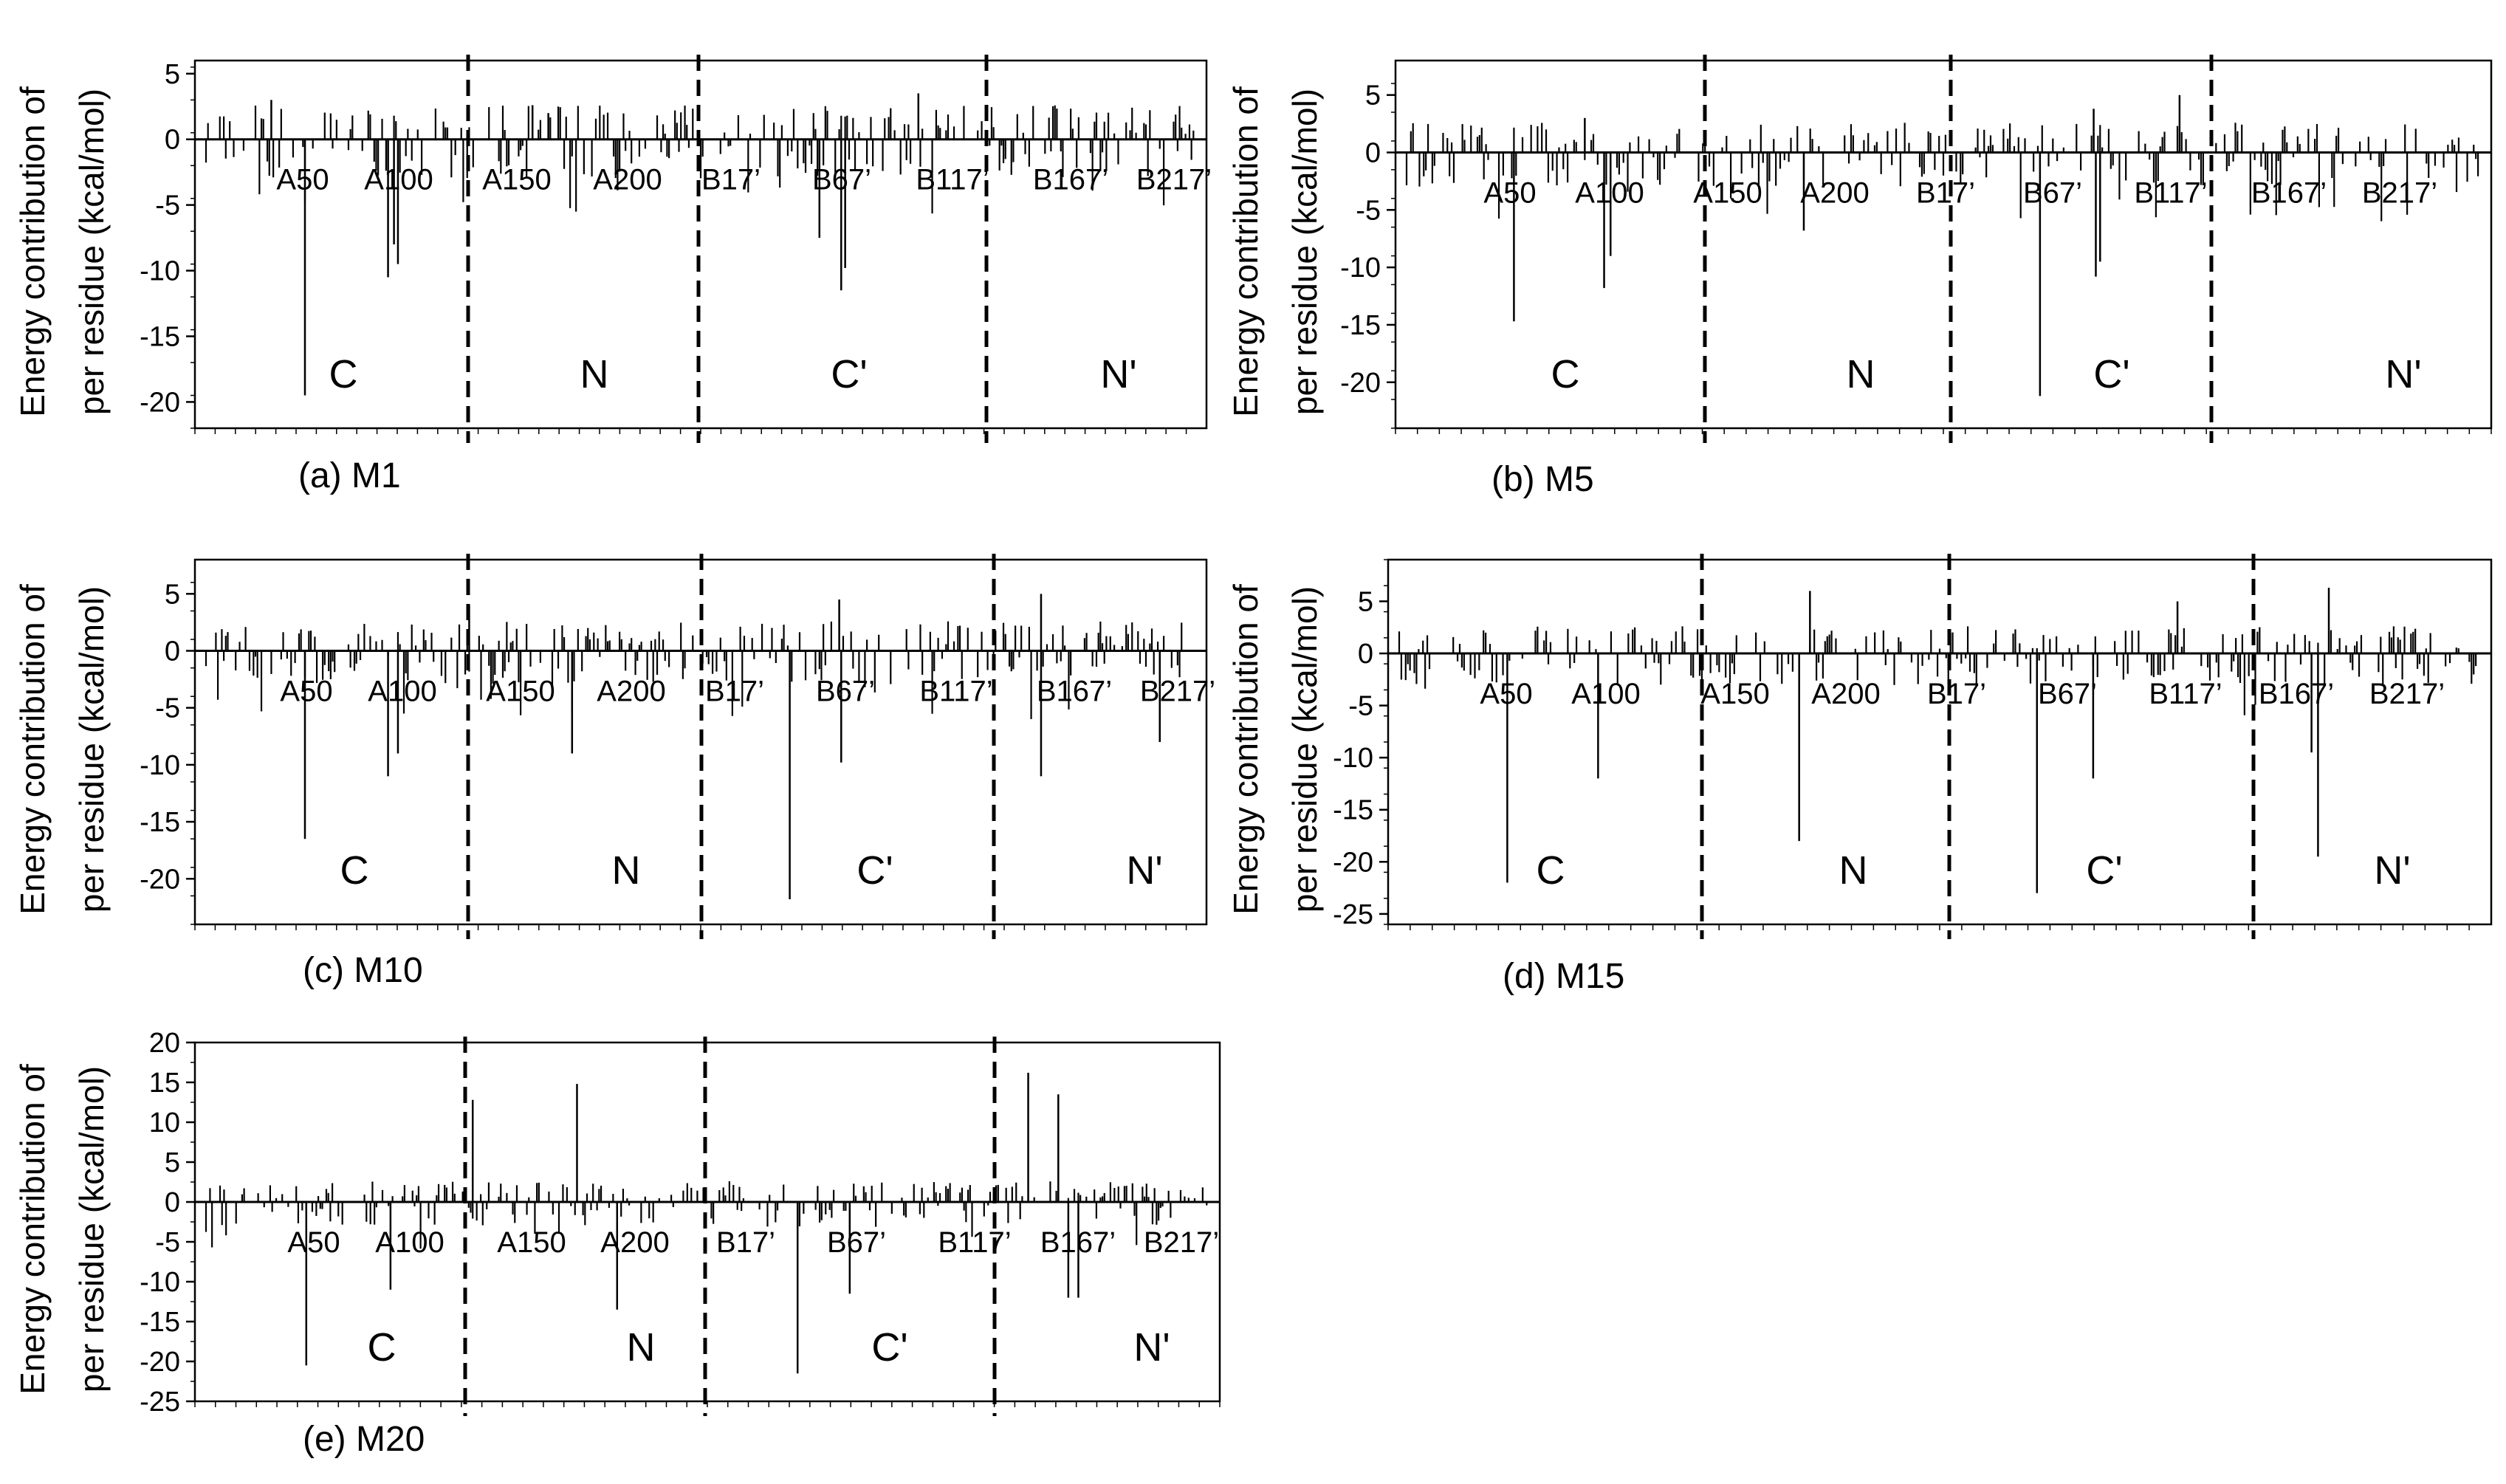  What do you see at coordinates (349, 475) in the screenshot?
I see `panel-caption: (a) M1` at bounding box center [349, 475].